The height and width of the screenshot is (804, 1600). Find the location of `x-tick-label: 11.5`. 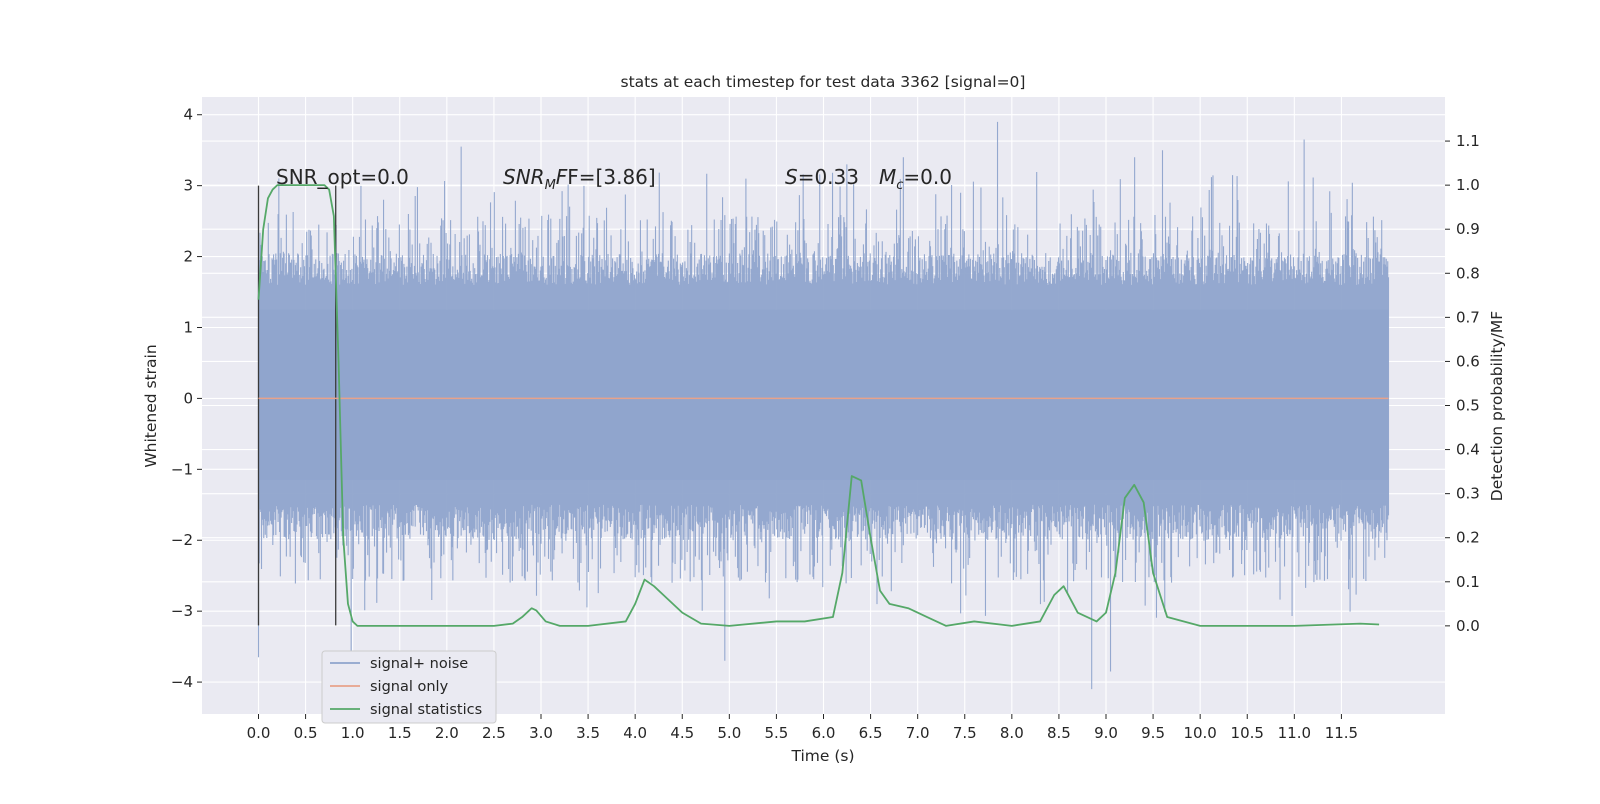

x-tick-label: 11.5 is located at coordinates (1341, 733).